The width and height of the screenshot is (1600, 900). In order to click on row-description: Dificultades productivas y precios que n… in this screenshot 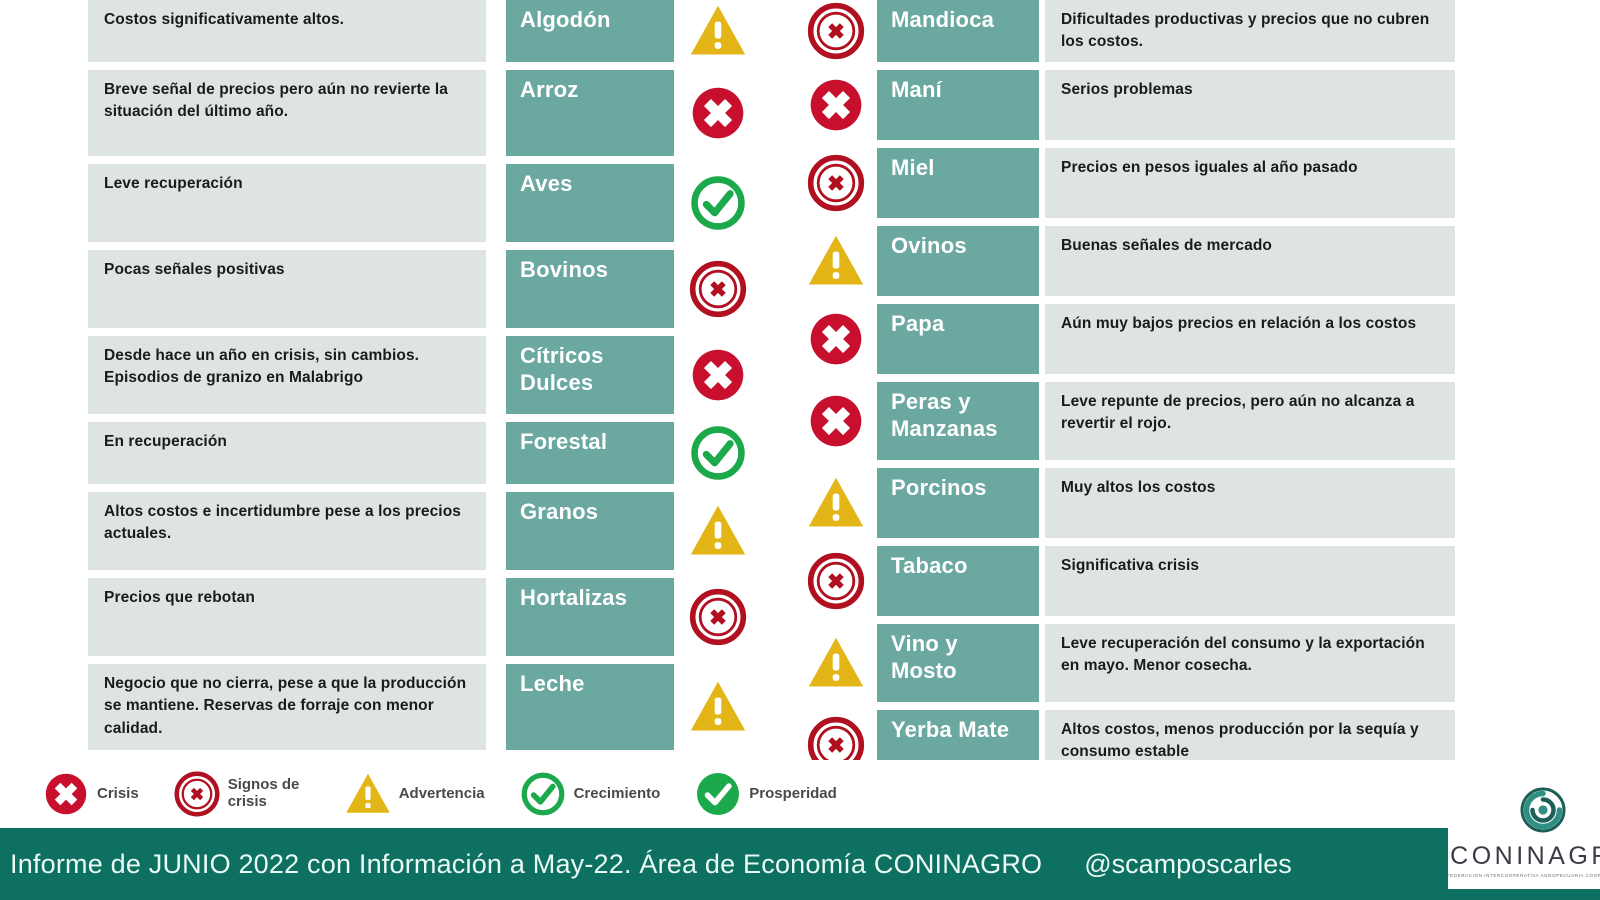, I will do `click(1250, 31)`.